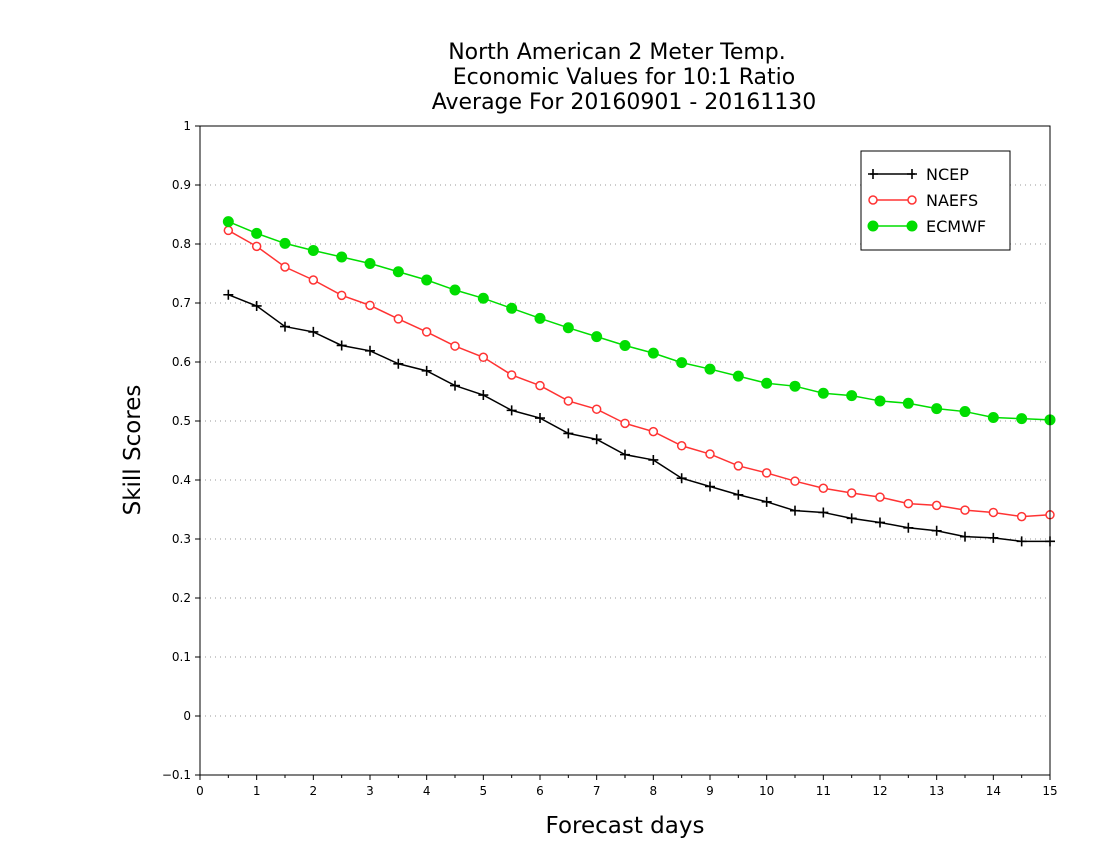  Describe the element at coordinates (617, 52) in the screenshot. I see `title-line-1: North American 2 Meter Temp.` at that location.